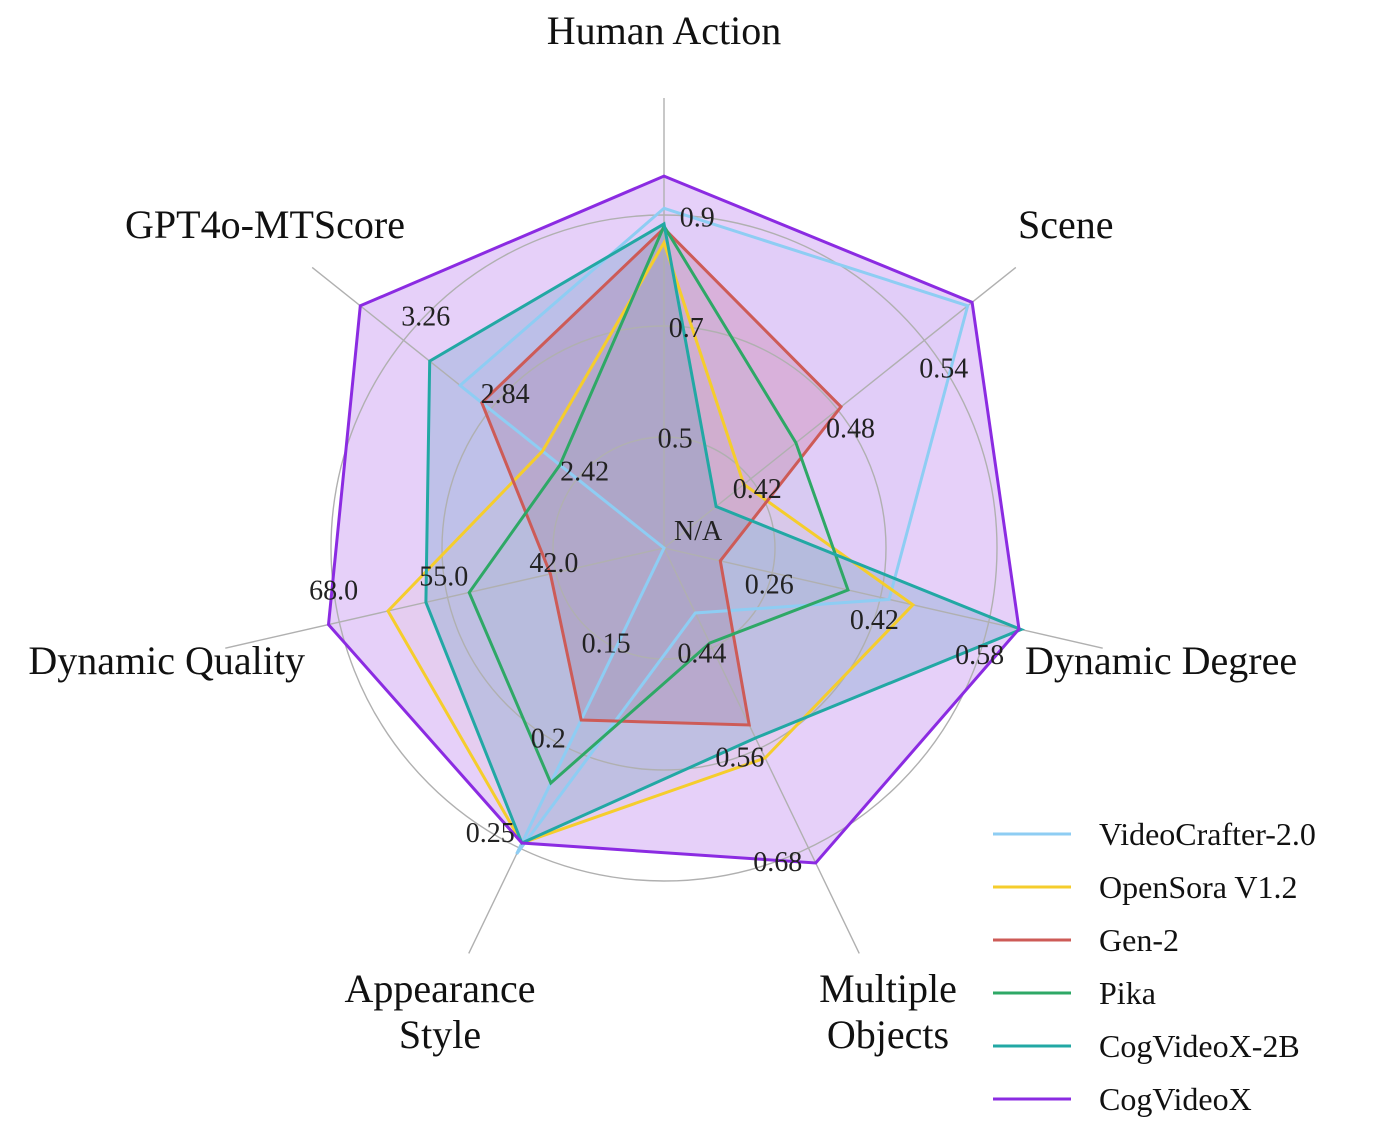  What do you see at coordinates (943, 368) in the screenshot?
I see `tick-label: 0.54` at bounding box center [943, 368].